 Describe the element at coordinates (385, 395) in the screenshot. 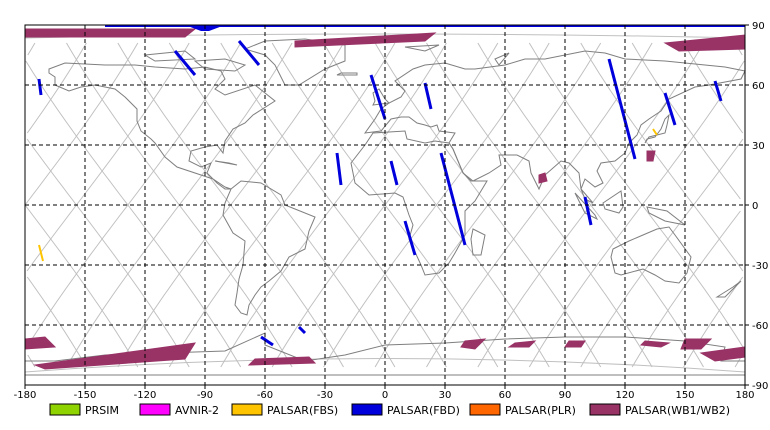

I see `x-tick-label: 0` at that location.